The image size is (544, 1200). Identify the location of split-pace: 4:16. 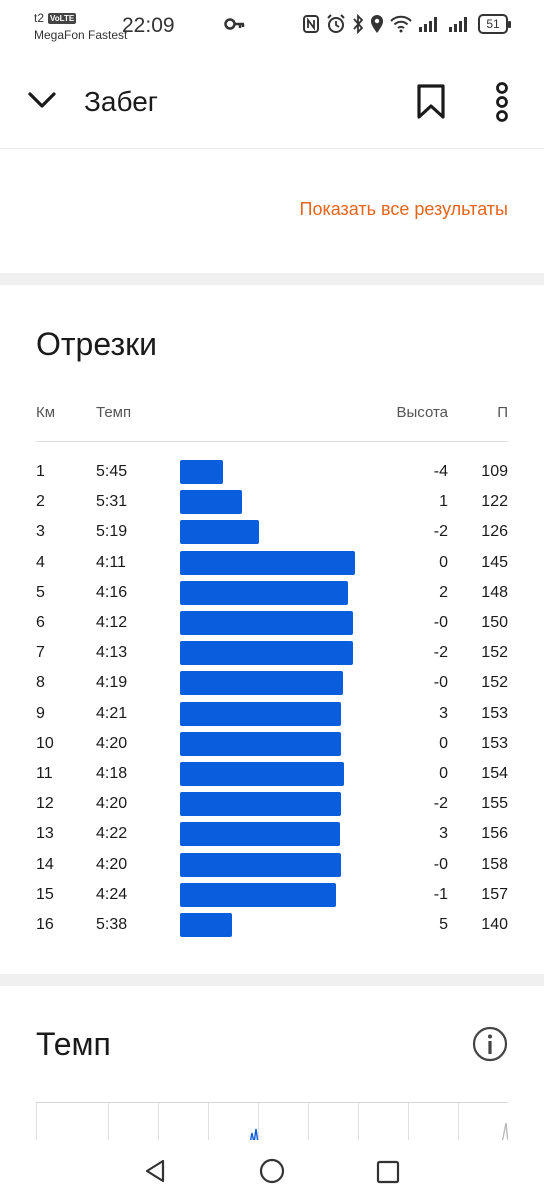
(112, 592).